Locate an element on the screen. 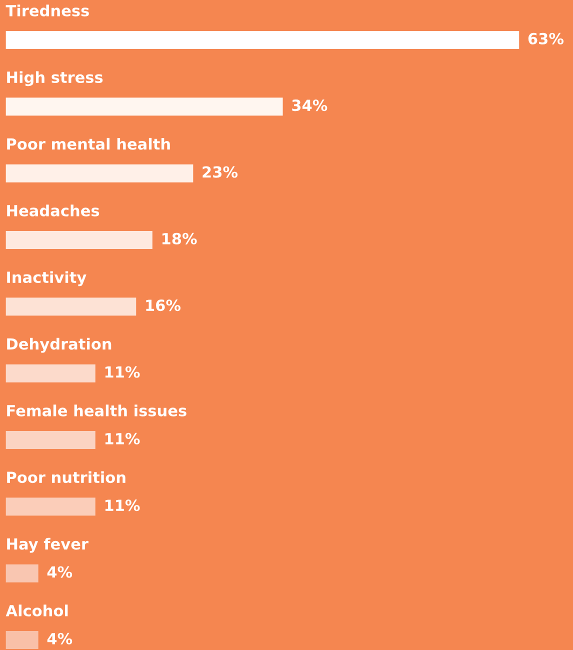 The image size is (573, 650). y-tick-label: Tiredness is located at coordinates (47, 10).